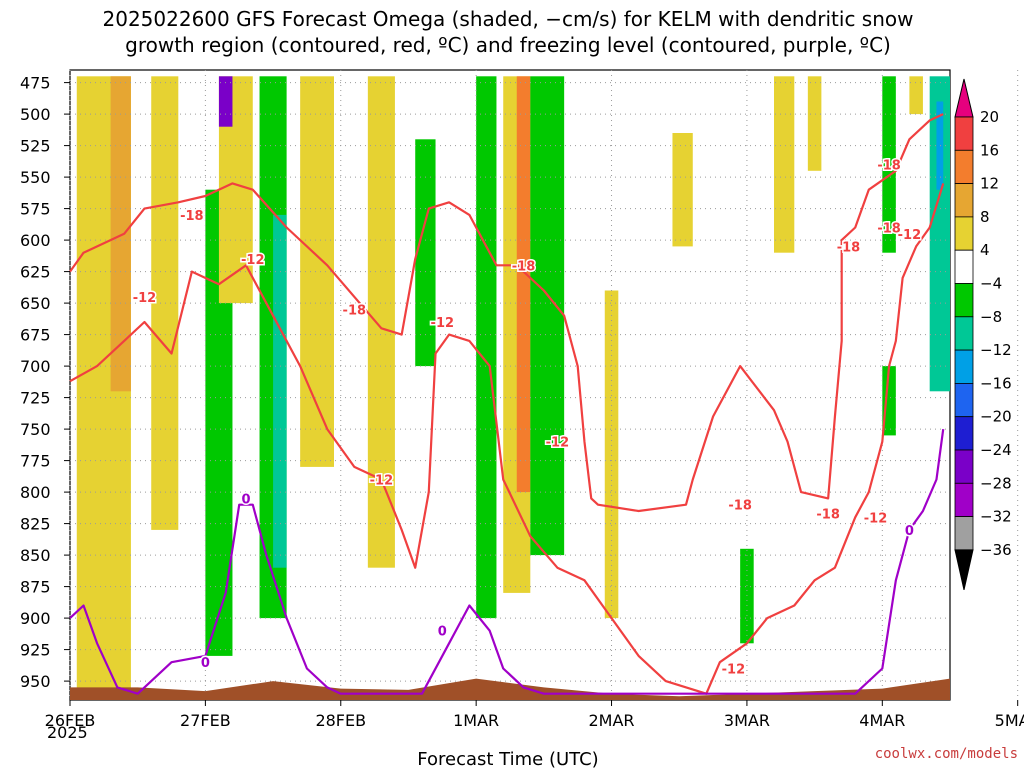 This screenshot has height=768, width=1024. I want to click on y-tick-label-13: 800, so click(35, 492).